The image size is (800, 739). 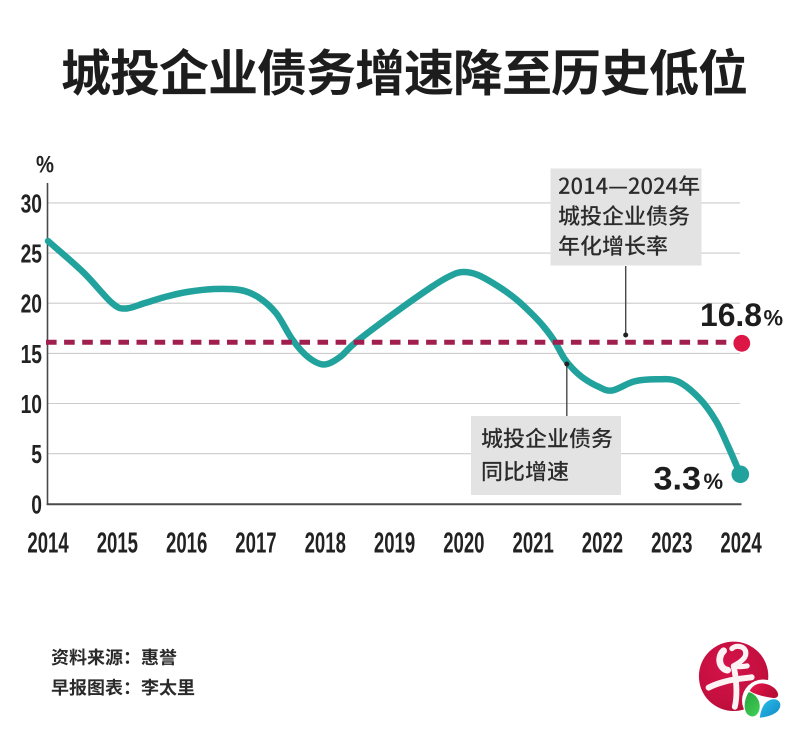 What do you see at coordinates (740, 544) in the screenshot?
I see `svg-text: 2024` at bounding box center [740, 544].